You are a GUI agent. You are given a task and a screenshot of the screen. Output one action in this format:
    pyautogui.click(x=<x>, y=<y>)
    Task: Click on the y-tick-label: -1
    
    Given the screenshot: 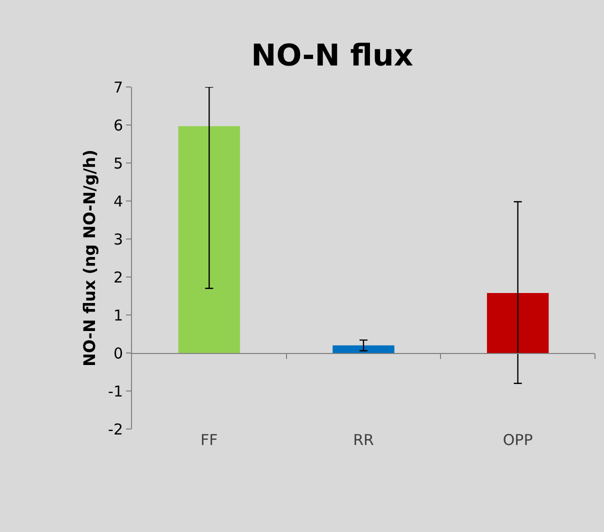 What is the action you would take?
    pyautogui.click(x=115, y=391)
    